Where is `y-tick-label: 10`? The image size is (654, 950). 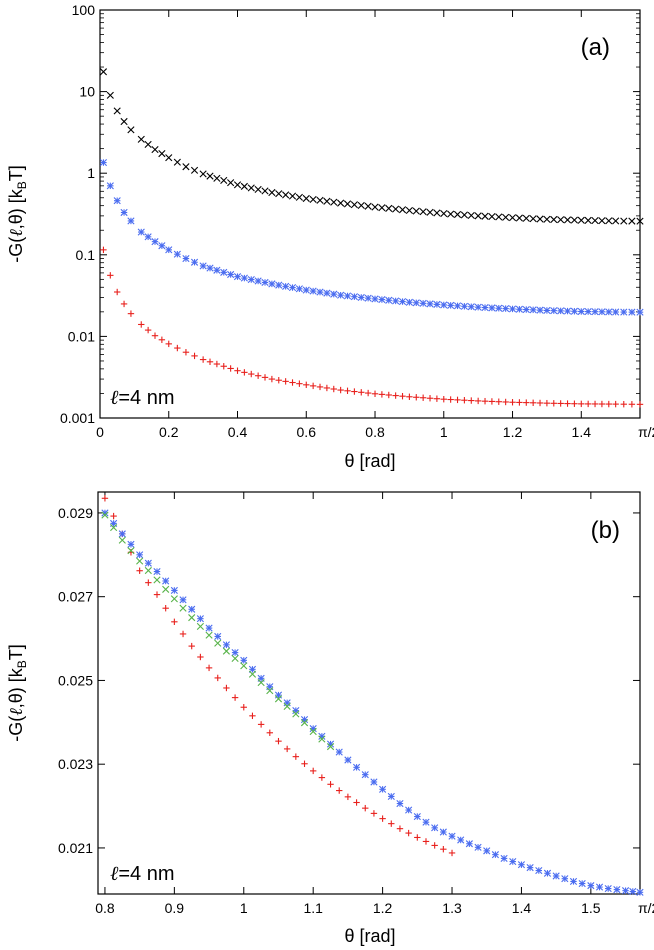
y-tick-label: 10 is located at coordinates (87, 92).